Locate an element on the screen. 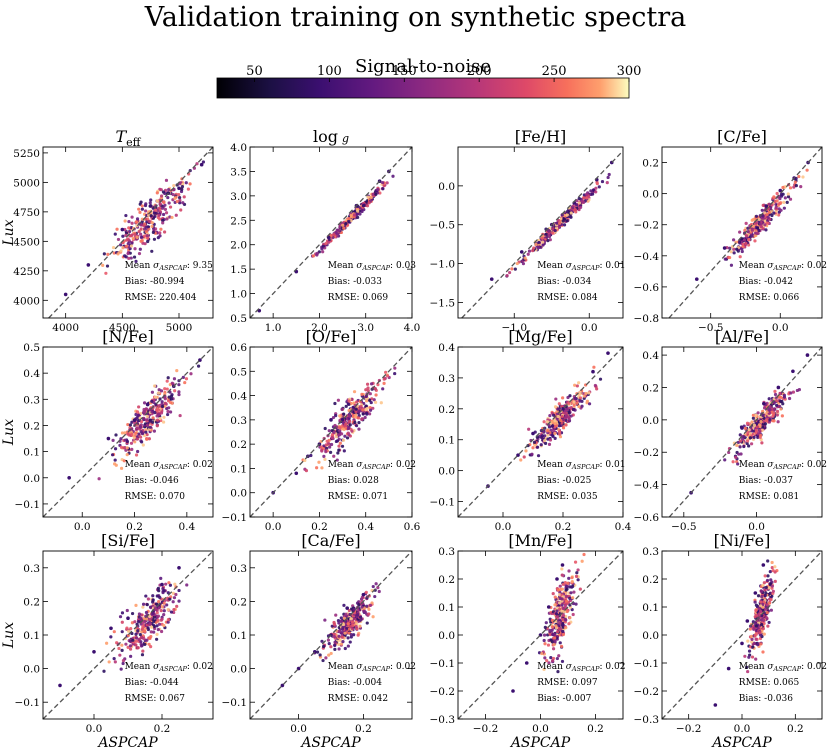 This screenshot has width=831, height=750. y-tick-label: 0.4 is located at coordinates (650, 356).